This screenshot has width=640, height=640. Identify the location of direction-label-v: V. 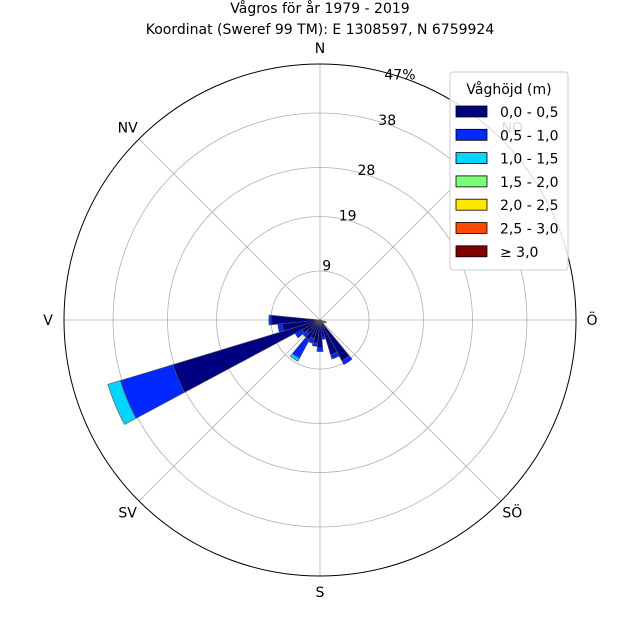
(48, 321).